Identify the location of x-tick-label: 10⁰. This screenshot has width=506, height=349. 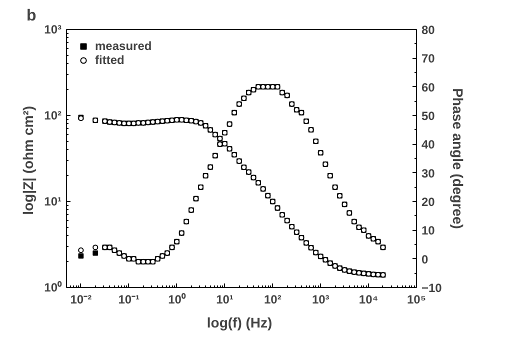
(177, 299).